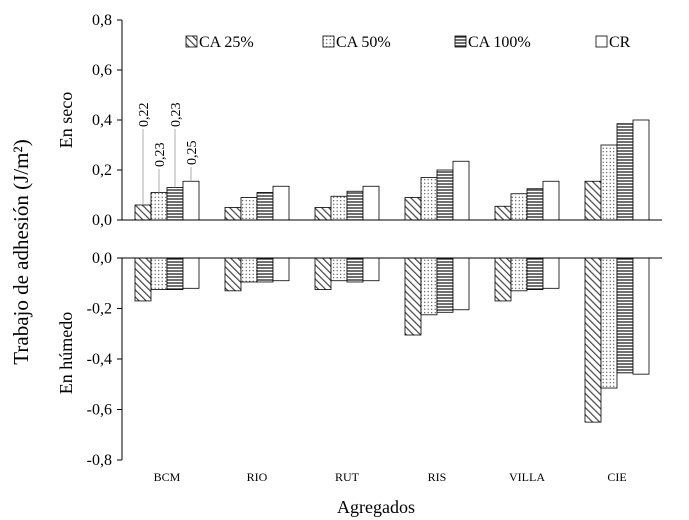 This screenshot has width=689, height=520. I want to click on legend-label-cr: CR, so click(620, 42).